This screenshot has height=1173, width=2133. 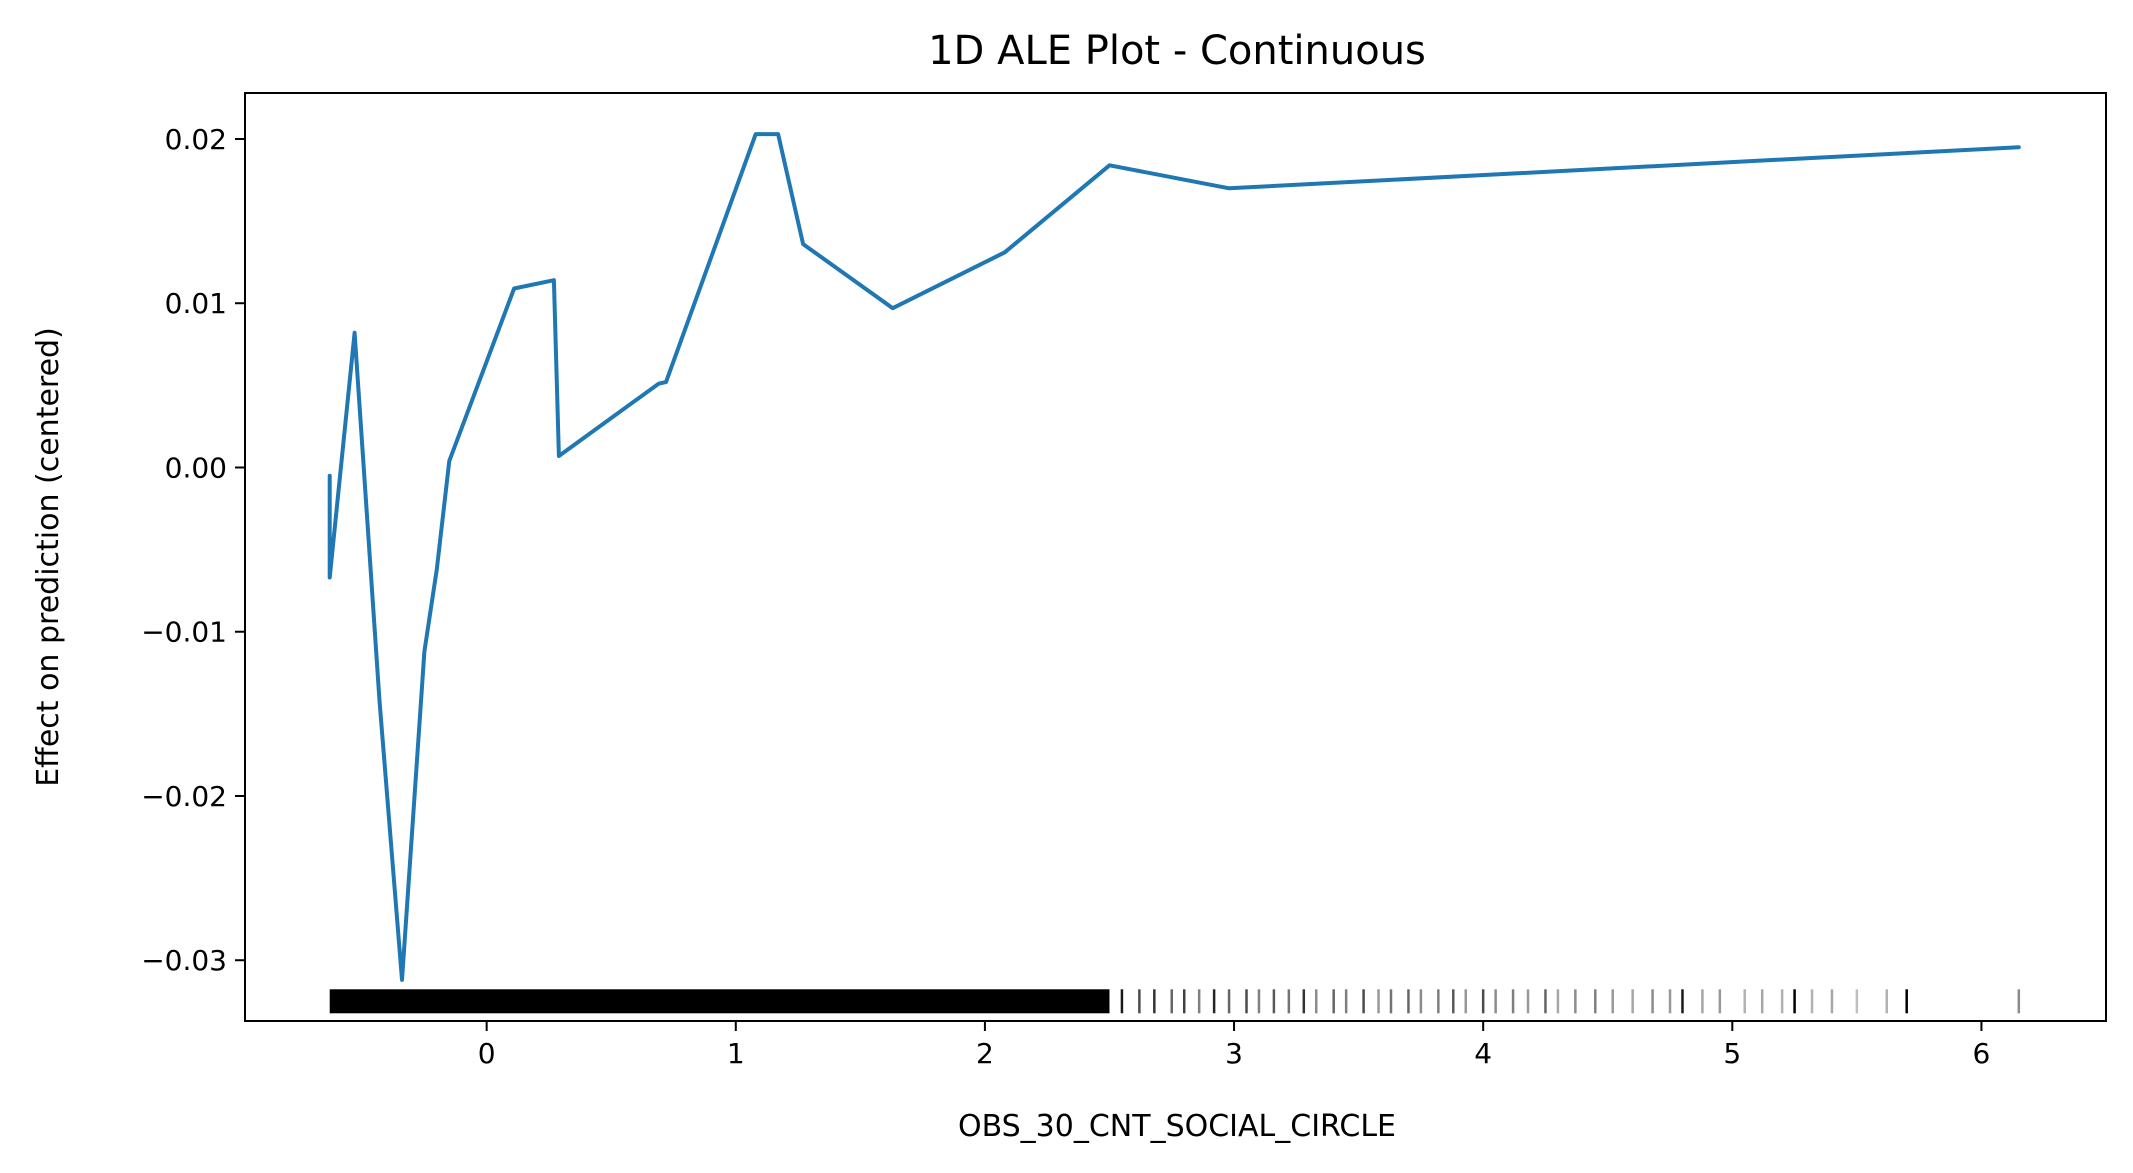 What do you see at coordinates (1483, 1053) in the screenshot?
I see `x-tick-label: 4` at bounding box center [1483, 1053].